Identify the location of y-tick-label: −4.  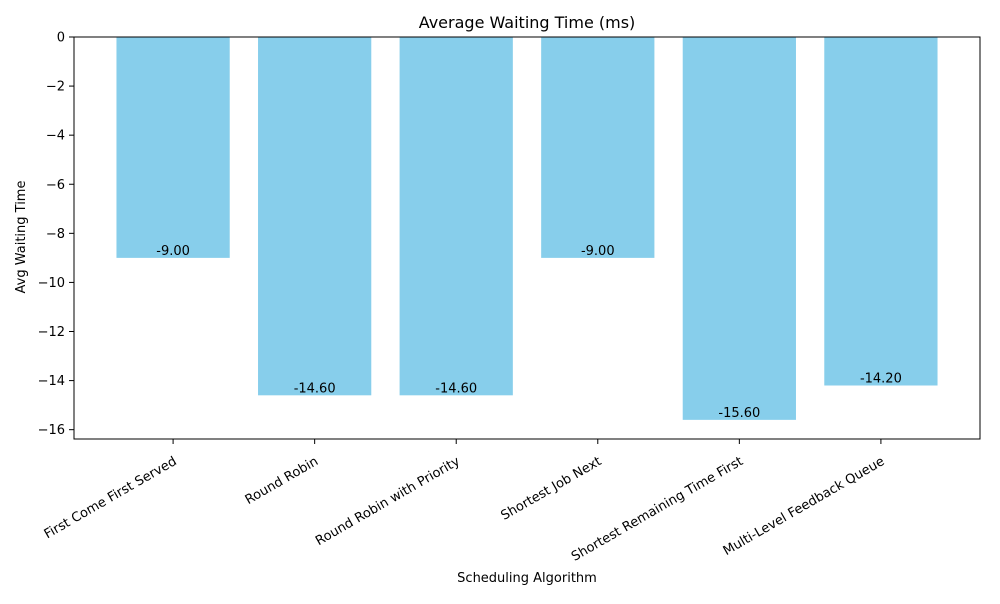
(55, 136).